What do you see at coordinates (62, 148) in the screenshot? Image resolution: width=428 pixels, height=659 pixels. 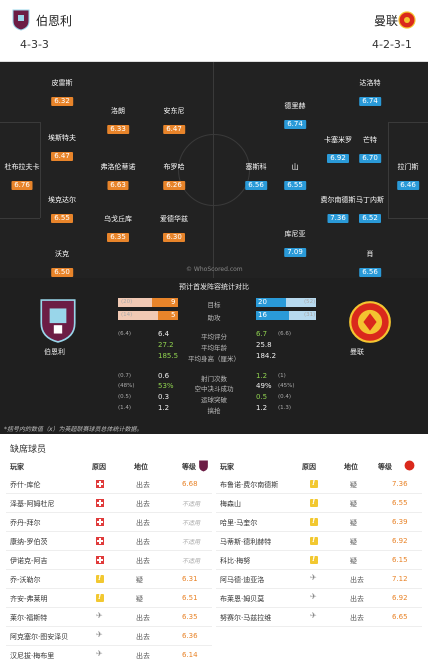 I see `home-player: 埃斯特夫 6.47` at bounding box center [62, 148].